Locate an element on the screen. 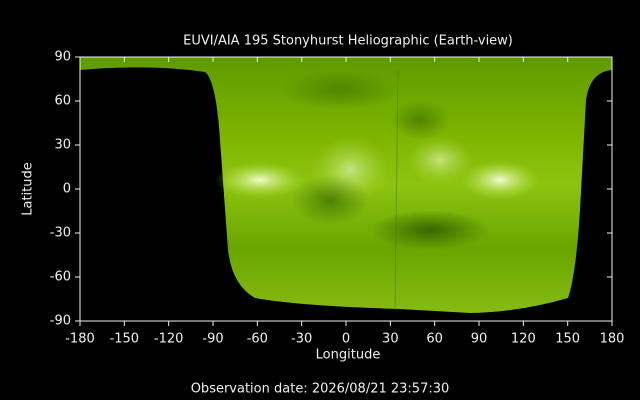 This screenshot has height=400, width=640. y-tick-label: -60 is located at coordinates (60, 277).